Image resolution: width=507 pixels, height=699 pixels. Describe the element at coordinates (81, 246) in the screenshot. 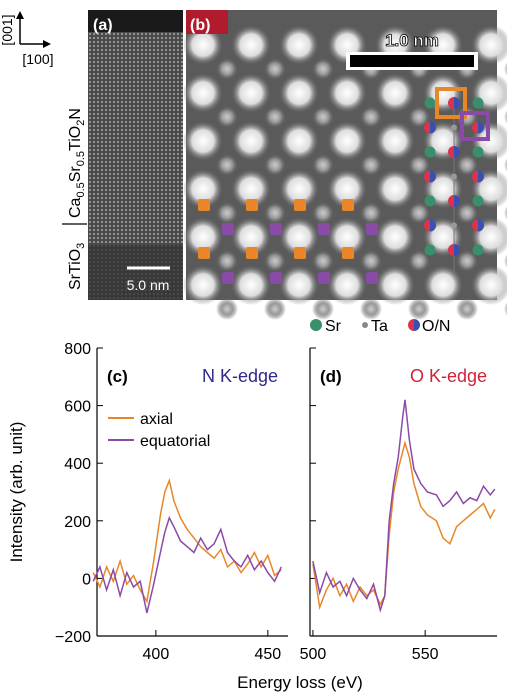

I see `subscript: 3` at that location.